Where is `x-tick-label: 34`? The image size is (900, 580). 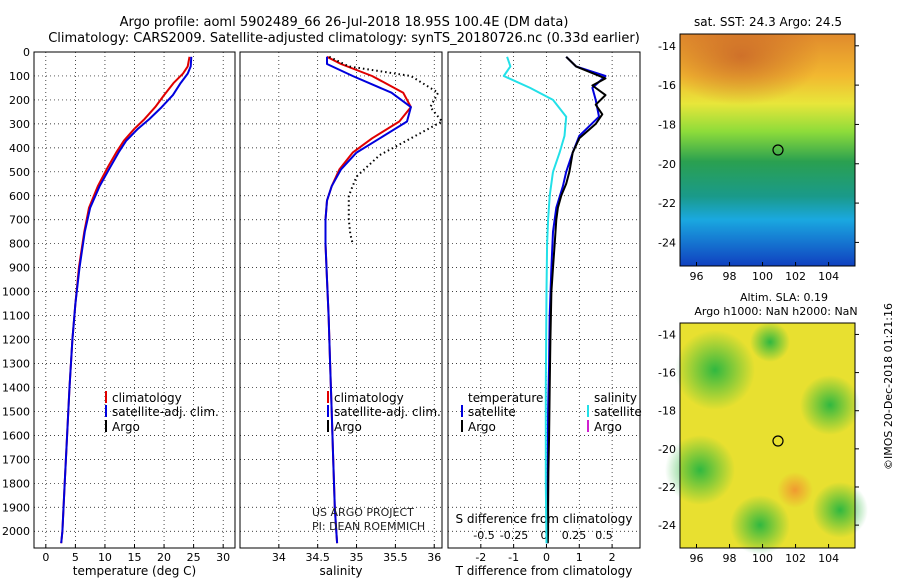
x-tick-label: 34 is located at coordinates (279, 557).